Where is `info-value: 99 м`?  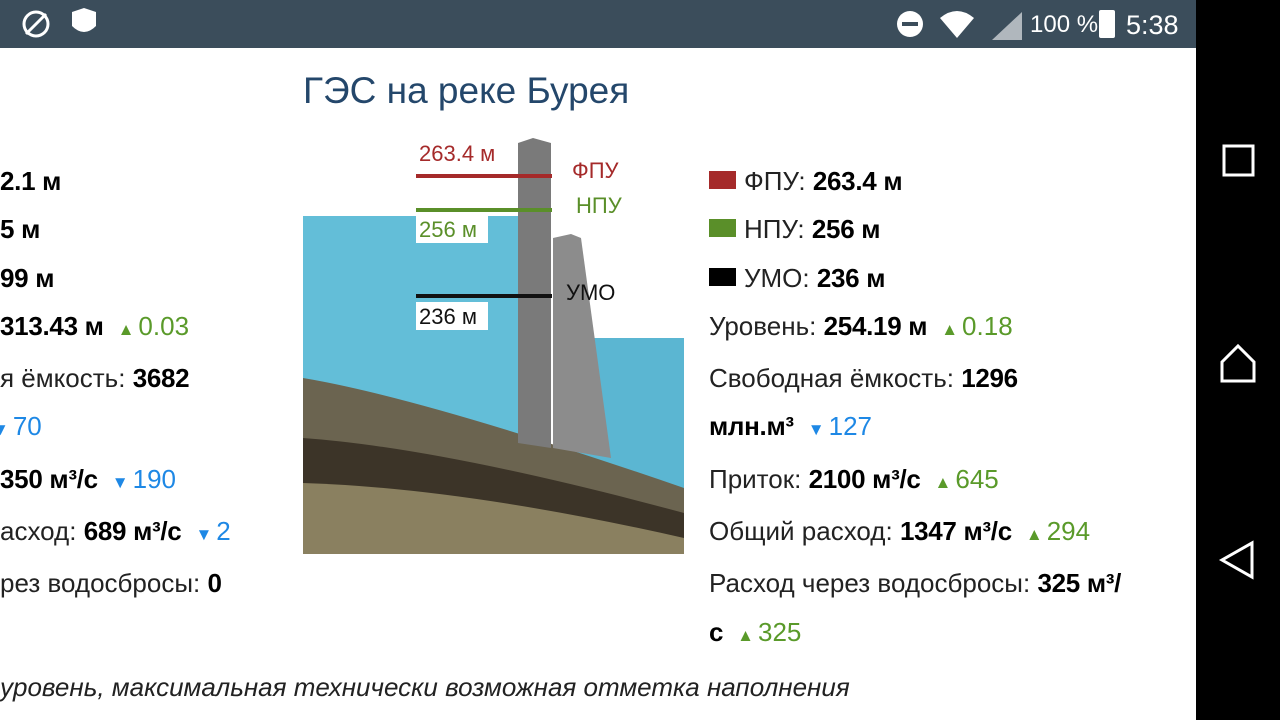
info-value: 99 м is located at coordinates (27, 277).